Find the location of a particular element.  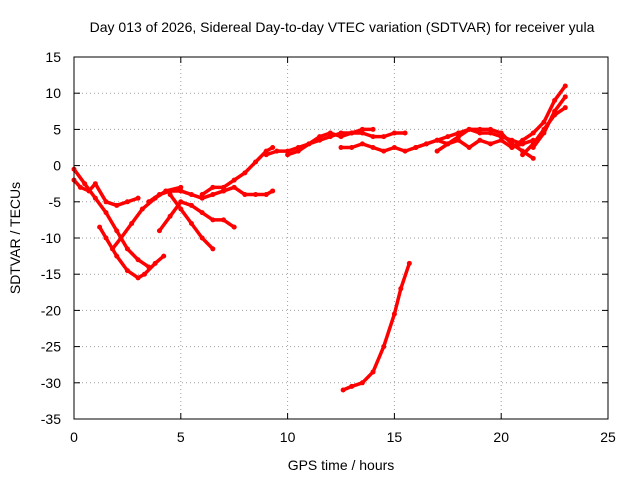

y-tick-label: -30 is located at coordinates (51, 383).